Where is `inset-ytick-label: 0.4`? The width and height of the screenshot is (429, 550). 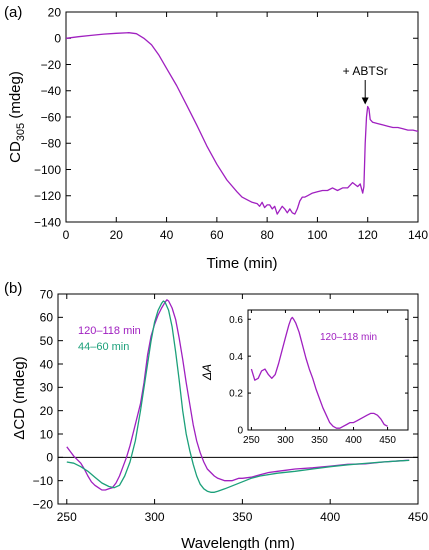 inset-ytick-label: 0.4 is located at coordinates (236, 357).